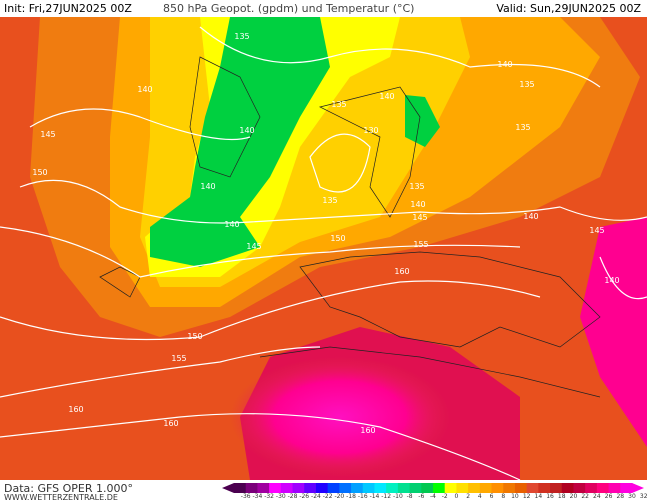  I want to click on colorbar-max-arrow, so click(638, 488).